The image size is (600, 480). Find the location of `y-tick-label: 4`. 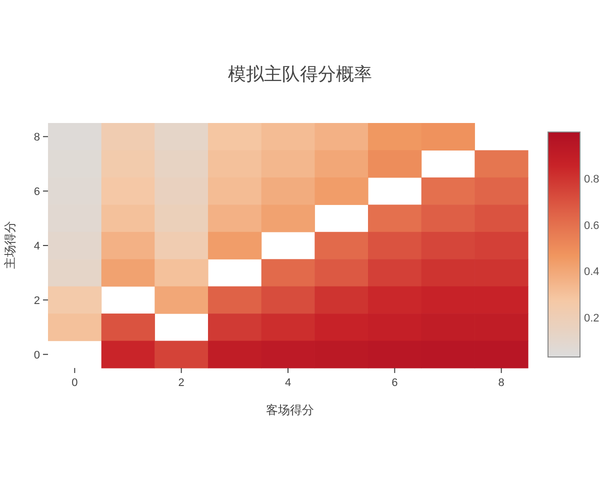

y-tick-label: 4 is located at coordinates (37, 246).